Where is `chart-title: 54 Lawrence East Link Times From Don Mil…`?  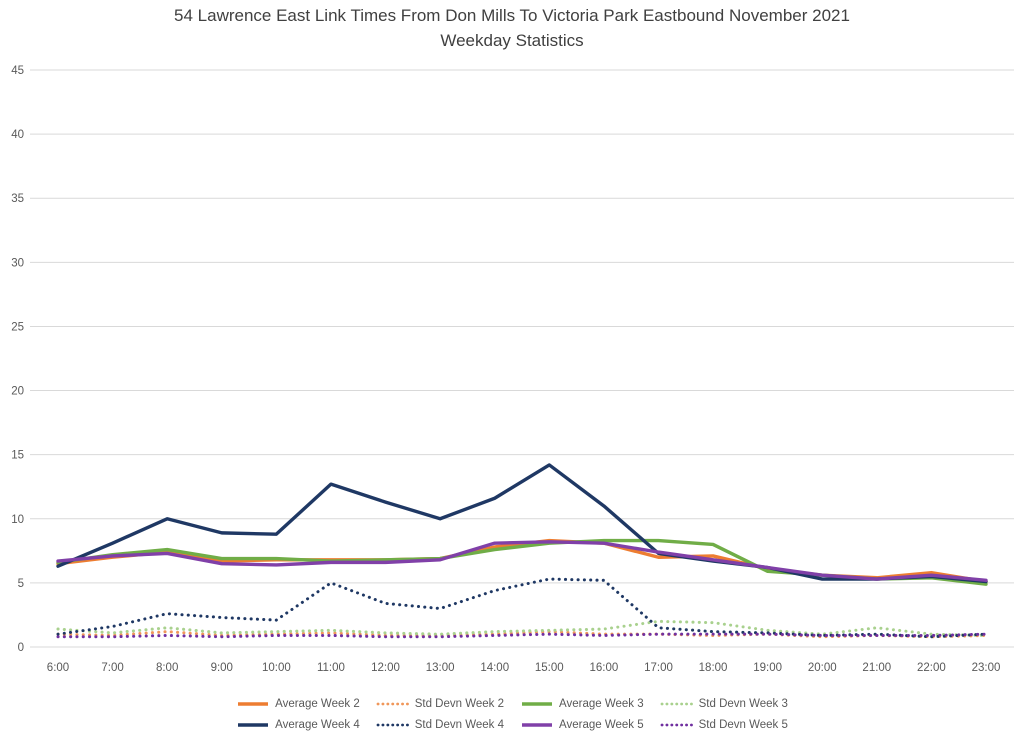 chart-title: 54 Lawrence East Link Times From Don Mil… is located at coordinates (512, 28).